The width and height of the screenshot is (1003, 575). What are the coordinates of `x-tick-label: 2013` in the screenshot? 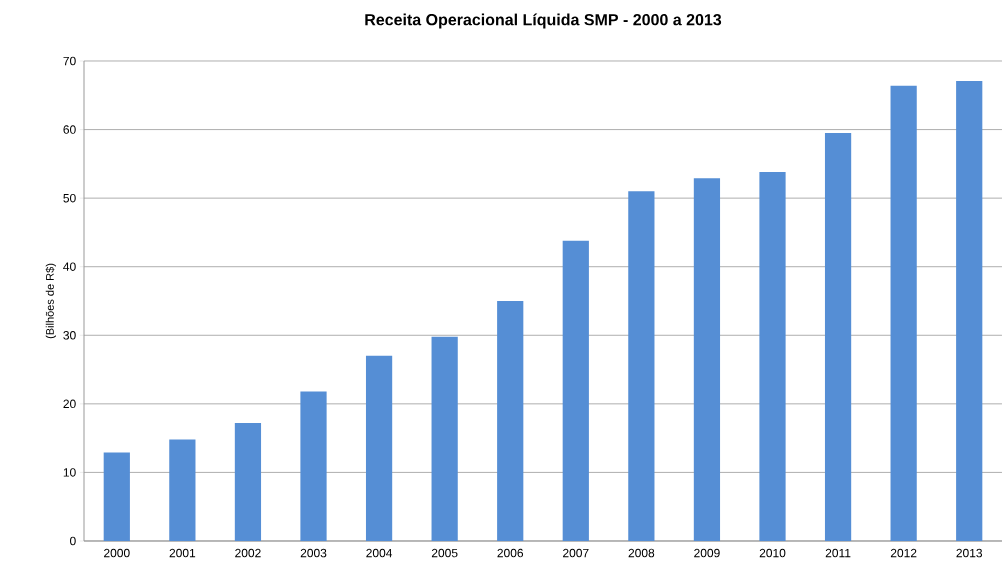 It's located at (969, 553).